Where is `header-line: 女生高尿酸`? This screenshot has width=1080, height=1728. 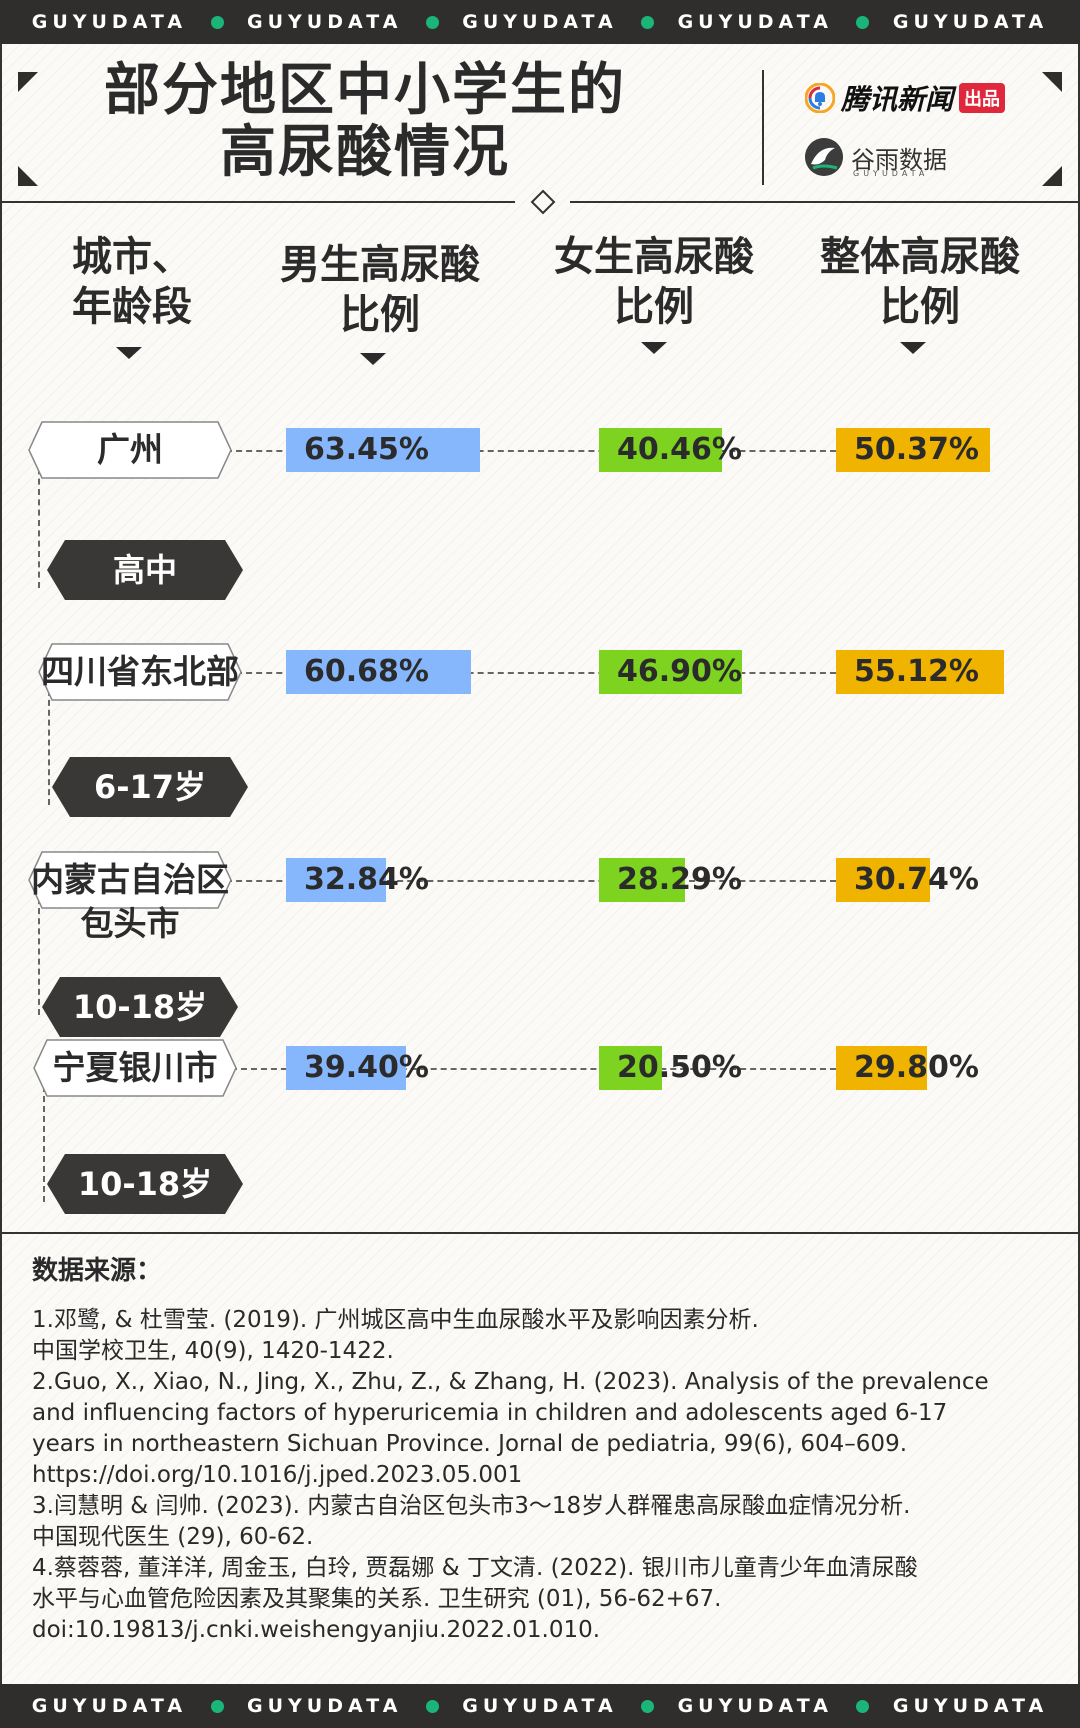
header-line: 女生高尿酸 is located at coordinates (654, 257).